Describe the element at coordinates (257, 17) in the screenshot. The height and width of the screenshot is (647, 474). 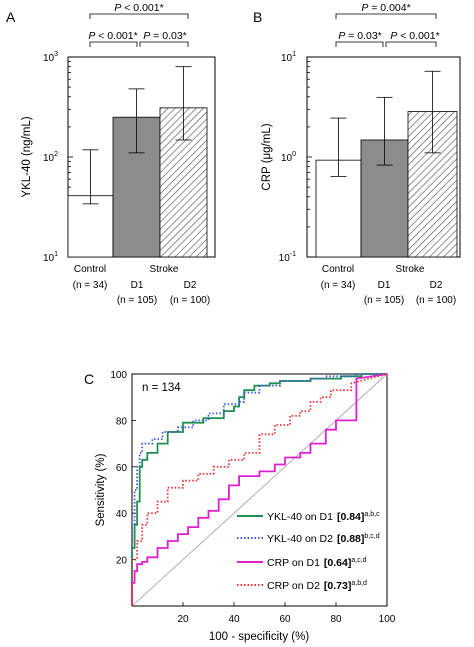
I see `panel-b-letter: B` at that location.